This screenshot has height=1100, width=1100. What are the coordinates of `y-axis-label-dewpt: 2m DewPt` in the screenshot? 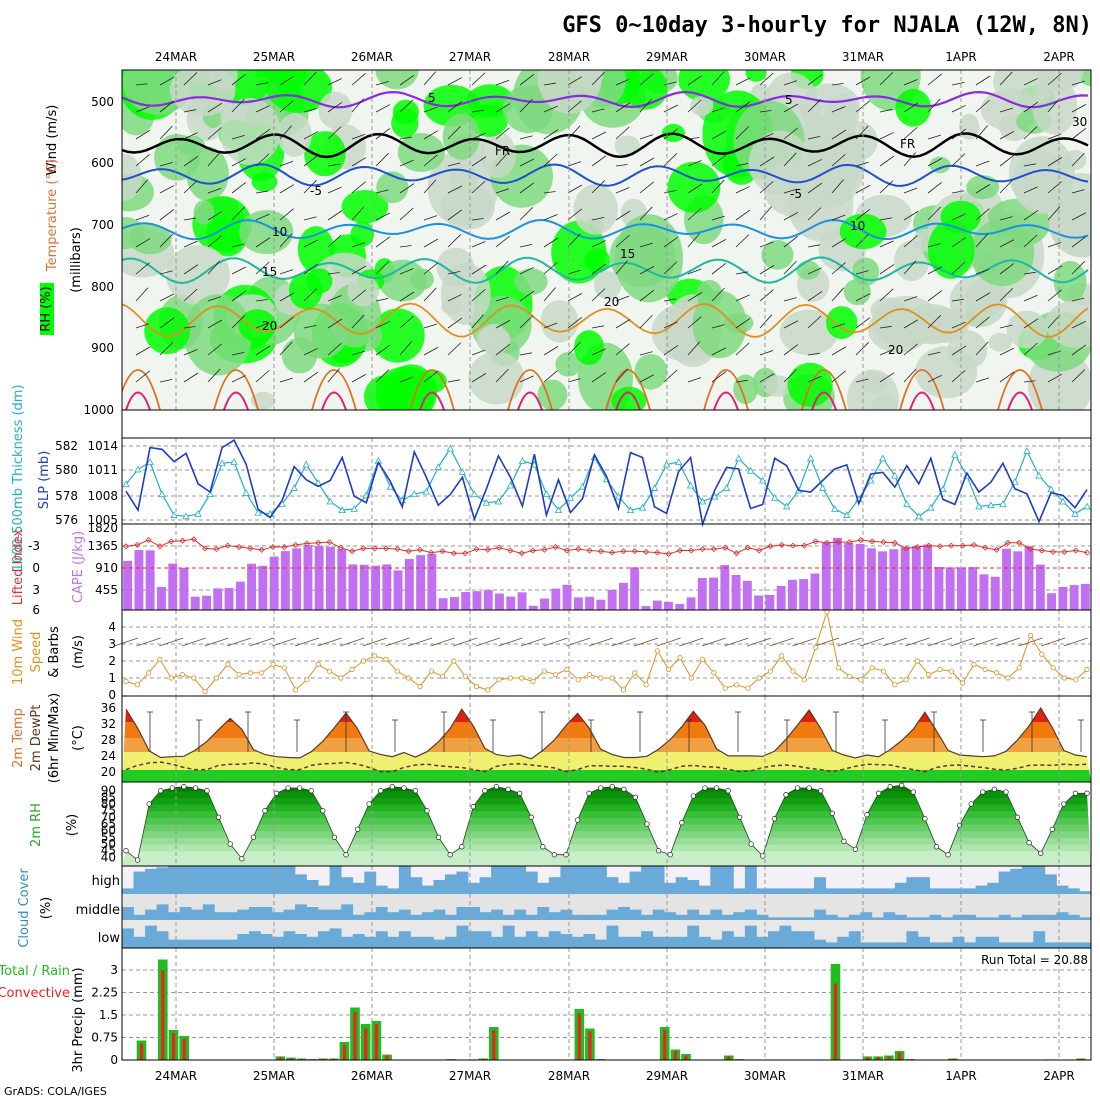 It's located at (36, 738).